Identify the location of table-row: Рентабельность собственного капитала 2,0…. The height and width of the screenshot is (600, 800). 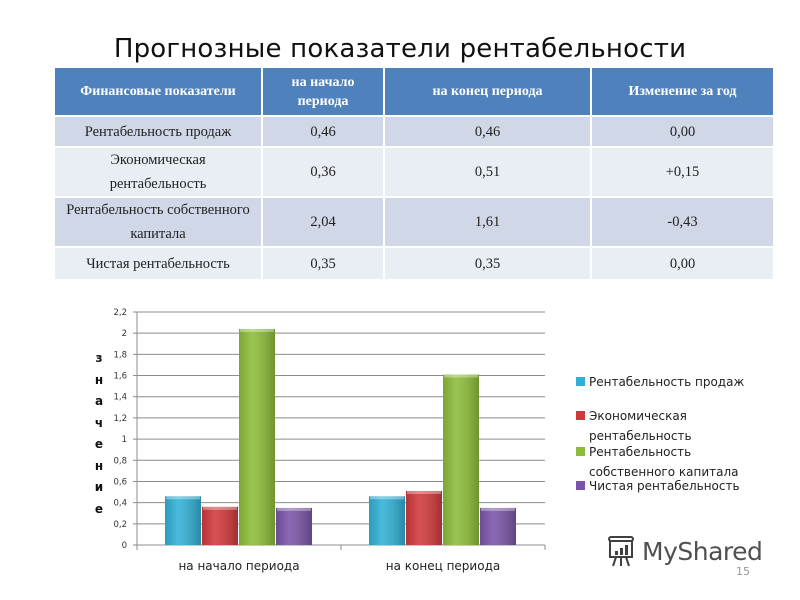
(414, 221).